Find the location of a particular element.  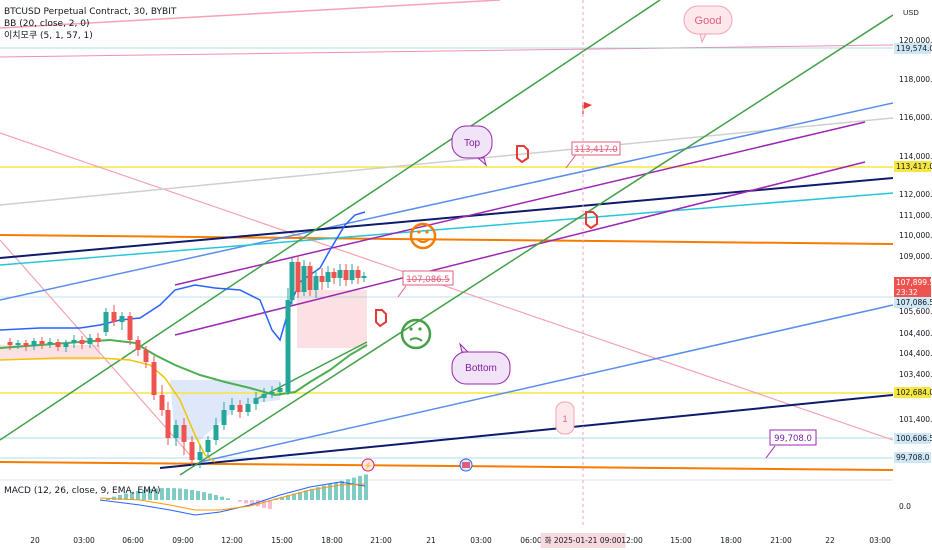

one-text: 1 is located at coordinates (564, 419).